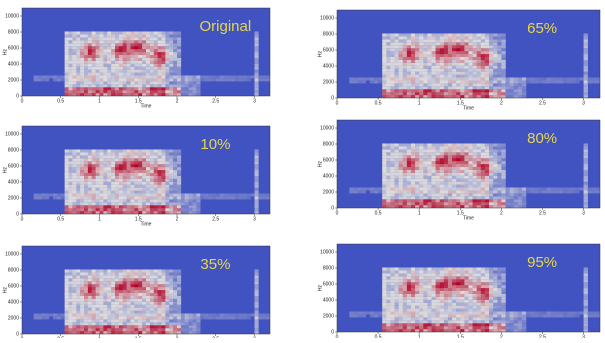 The width and height of the screenshot is (605, 343). Describe the element at coordinates (542, 138) in the screenshot. I see `annotation: 80%` at that location.